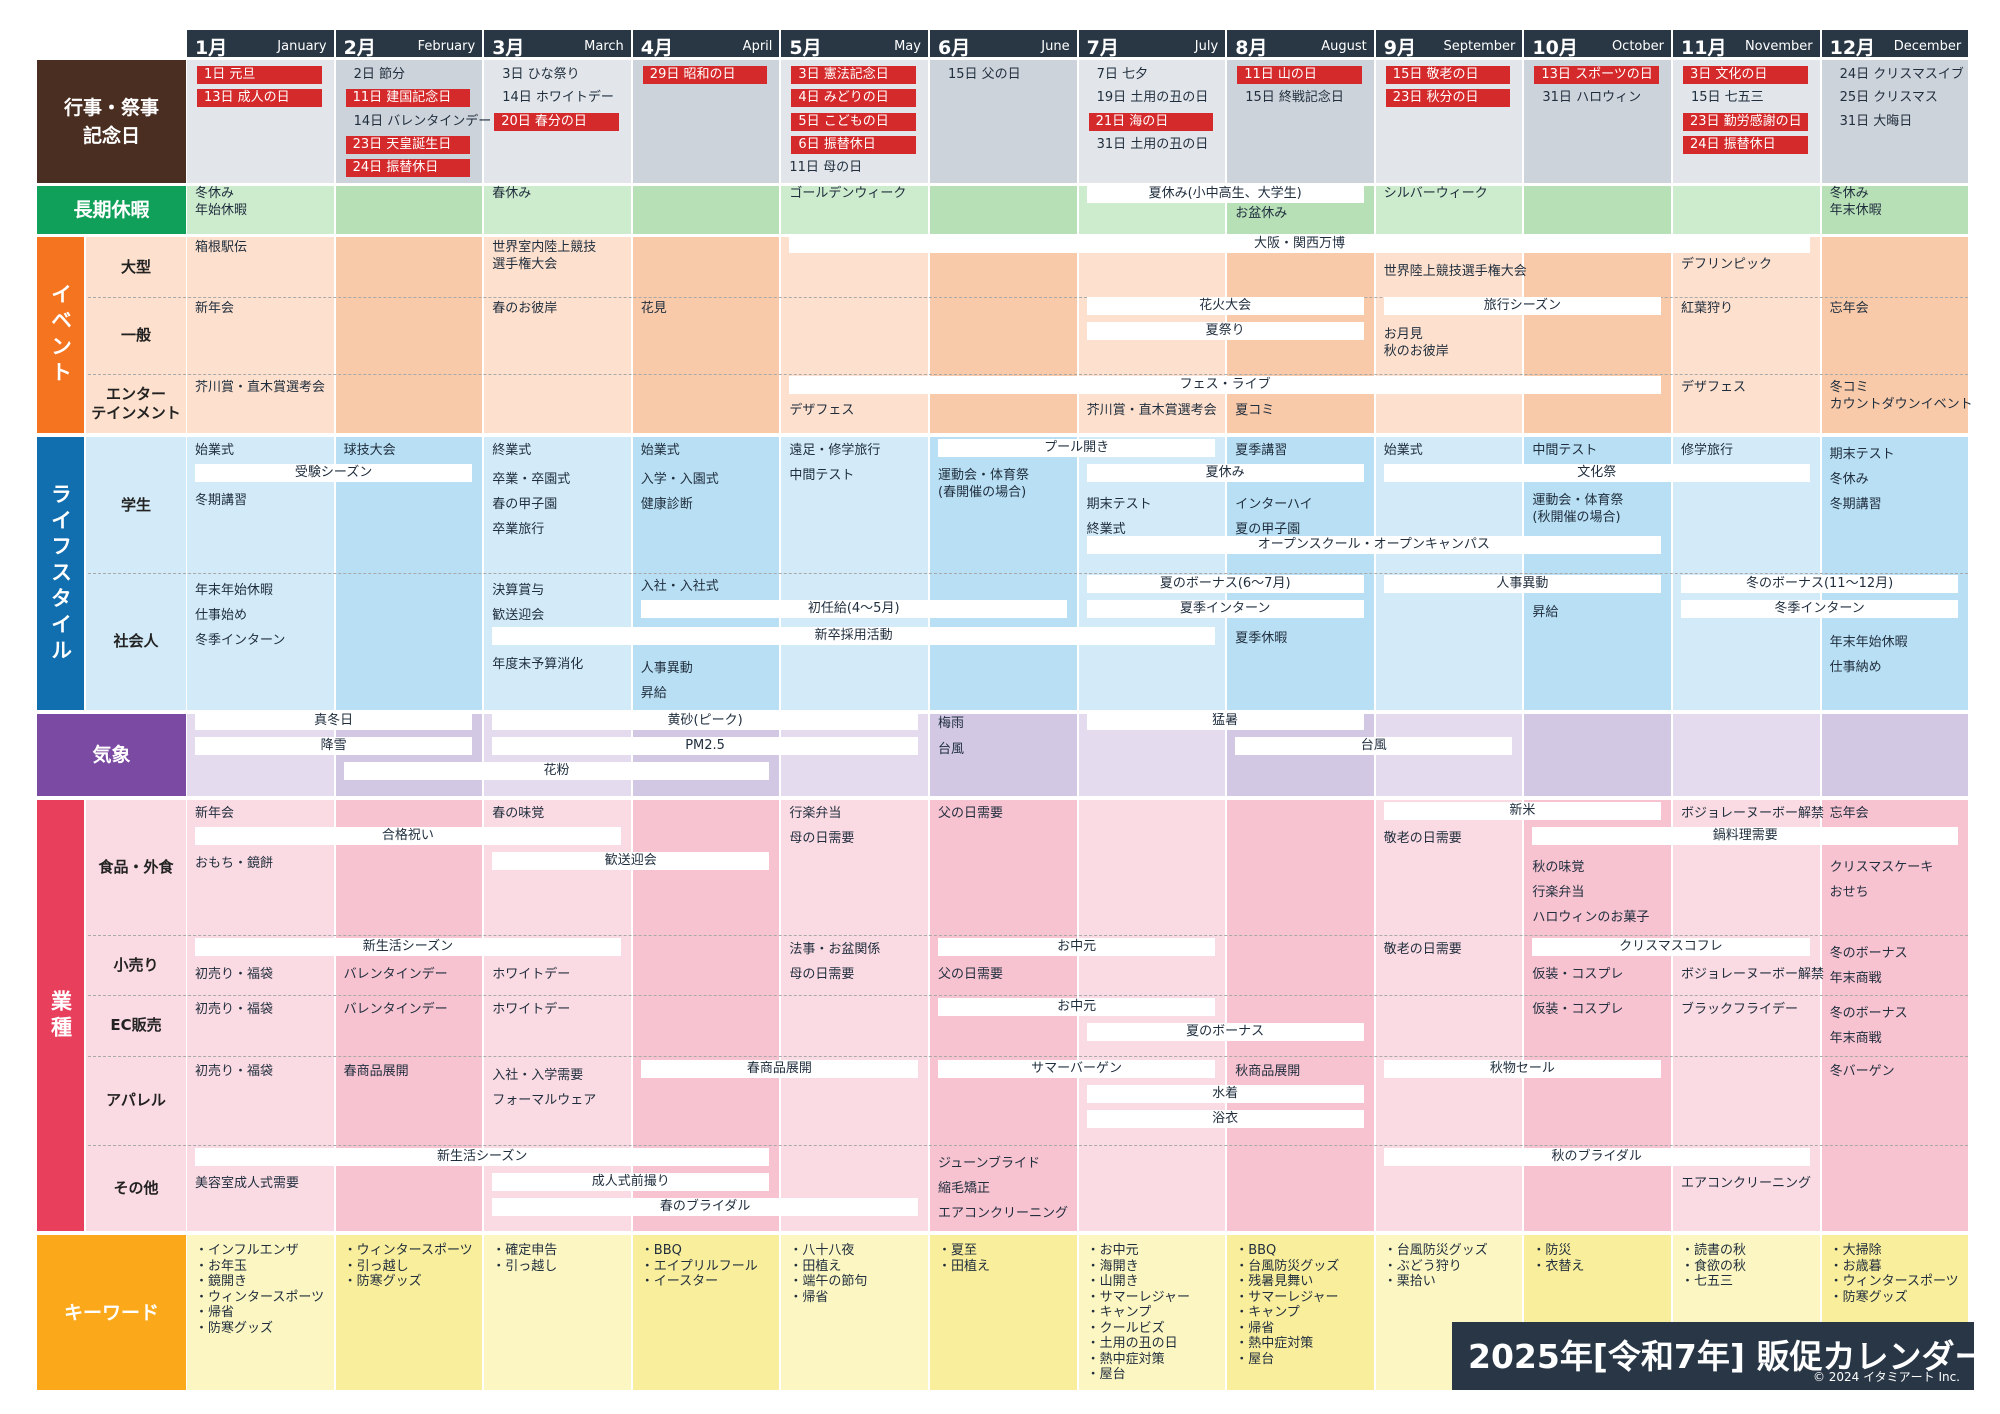 The image size is (2000, 1414). I want to click on gyoshu-text: 冬バーゲン, so click(1862, 1071).